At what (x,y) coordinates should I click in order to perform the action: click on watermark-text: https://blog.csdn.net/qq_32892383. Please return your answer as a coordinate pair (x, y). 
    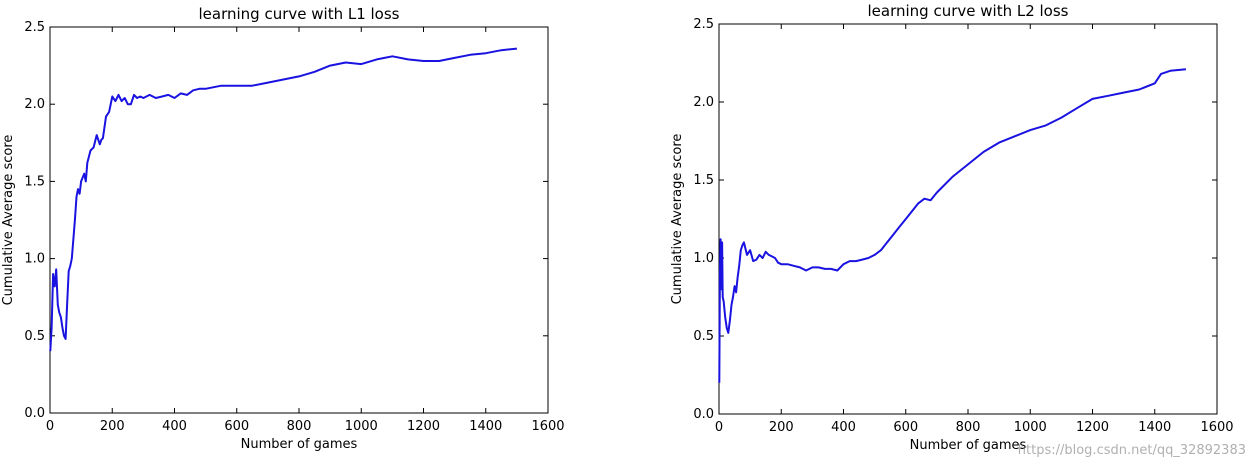
    Looking at the image, I should click on (1131, 450).